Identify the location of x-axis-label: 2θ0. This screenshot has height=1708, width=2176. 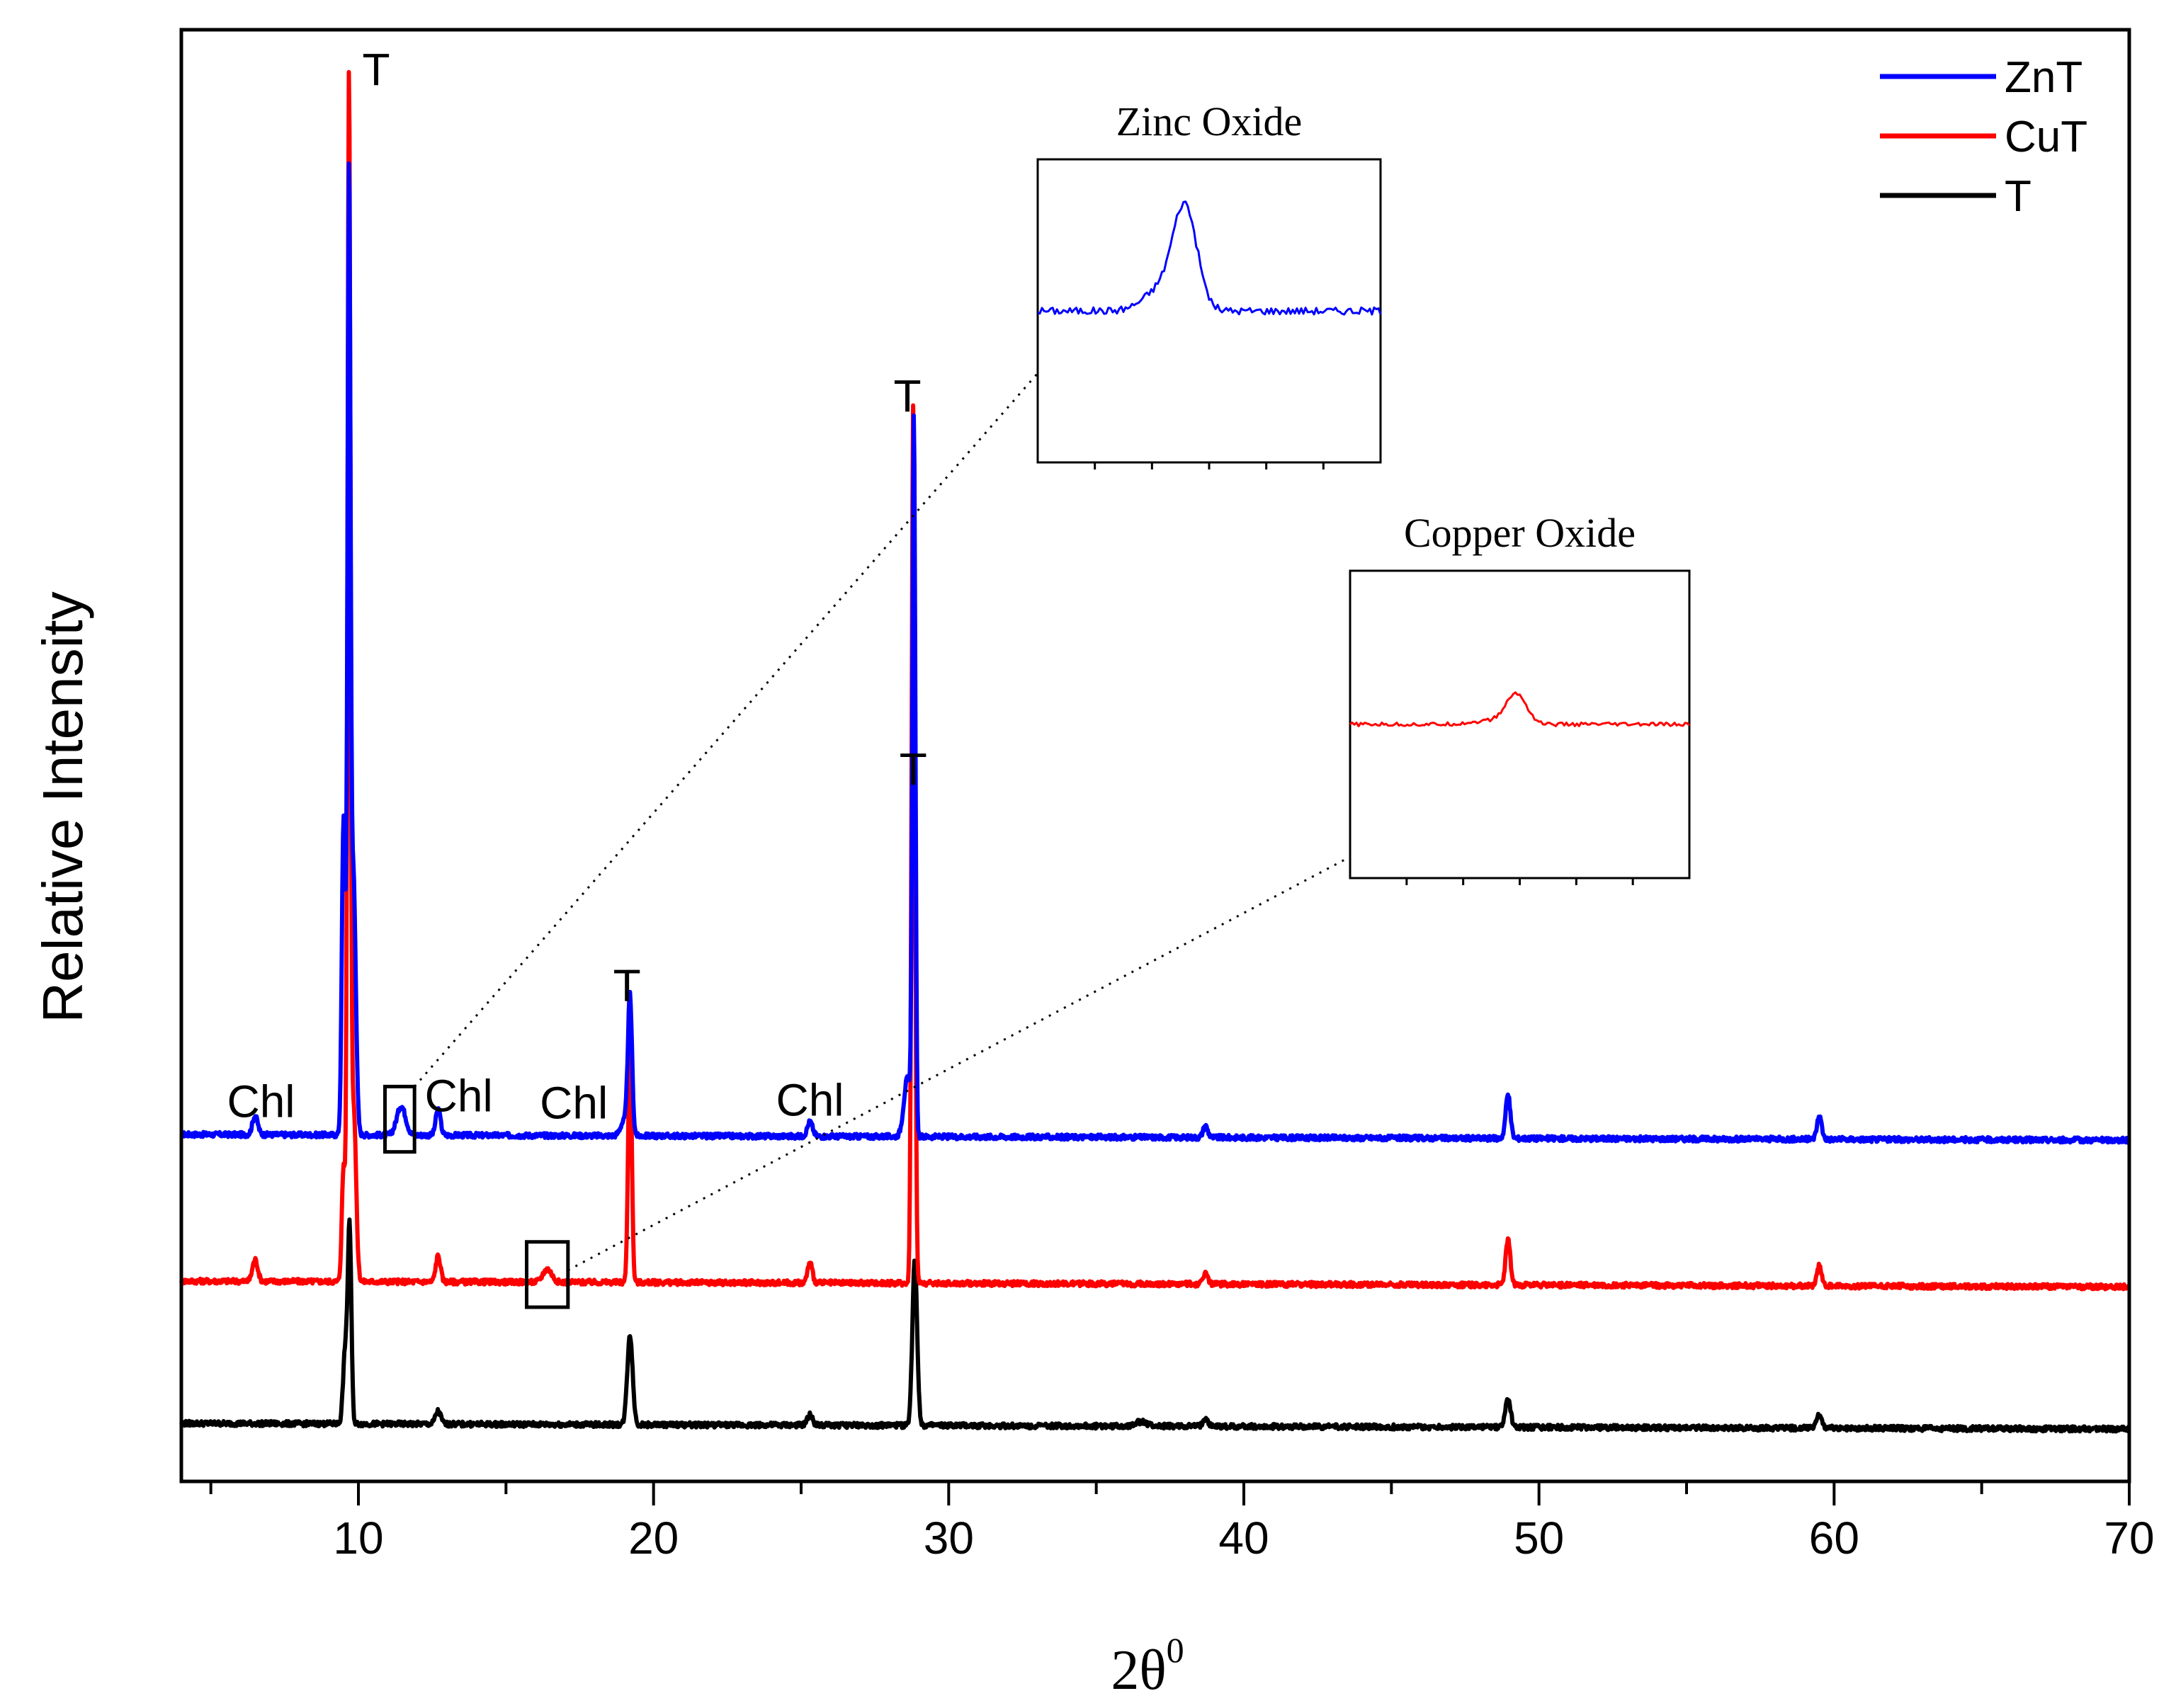
(1147, 1666).